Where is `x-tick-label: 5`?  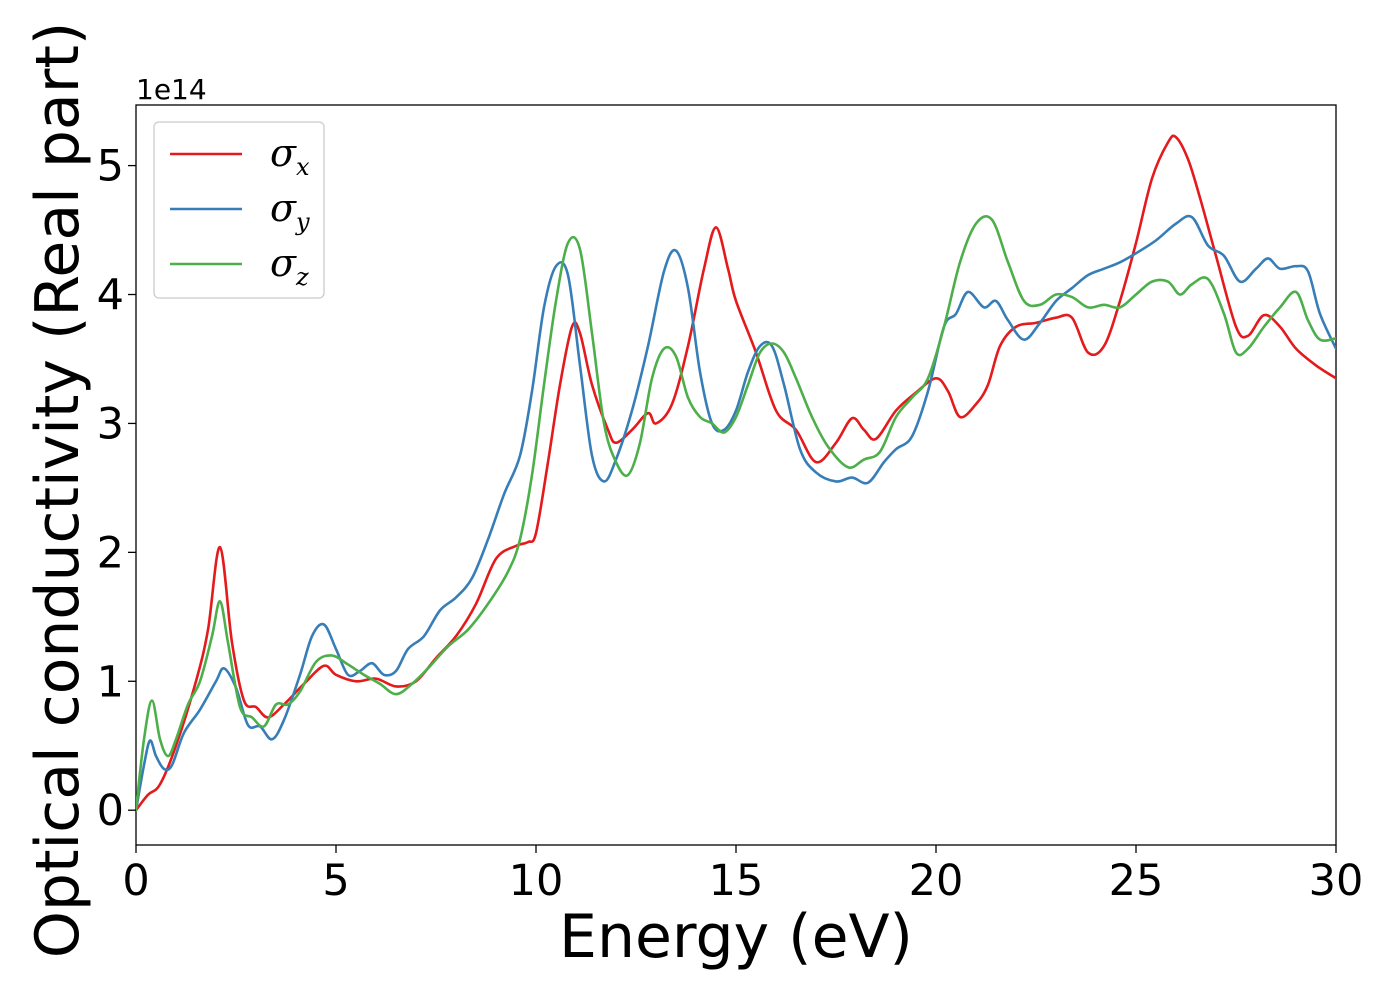
x-tick-label: 5 is located at coordinates (335, 881).